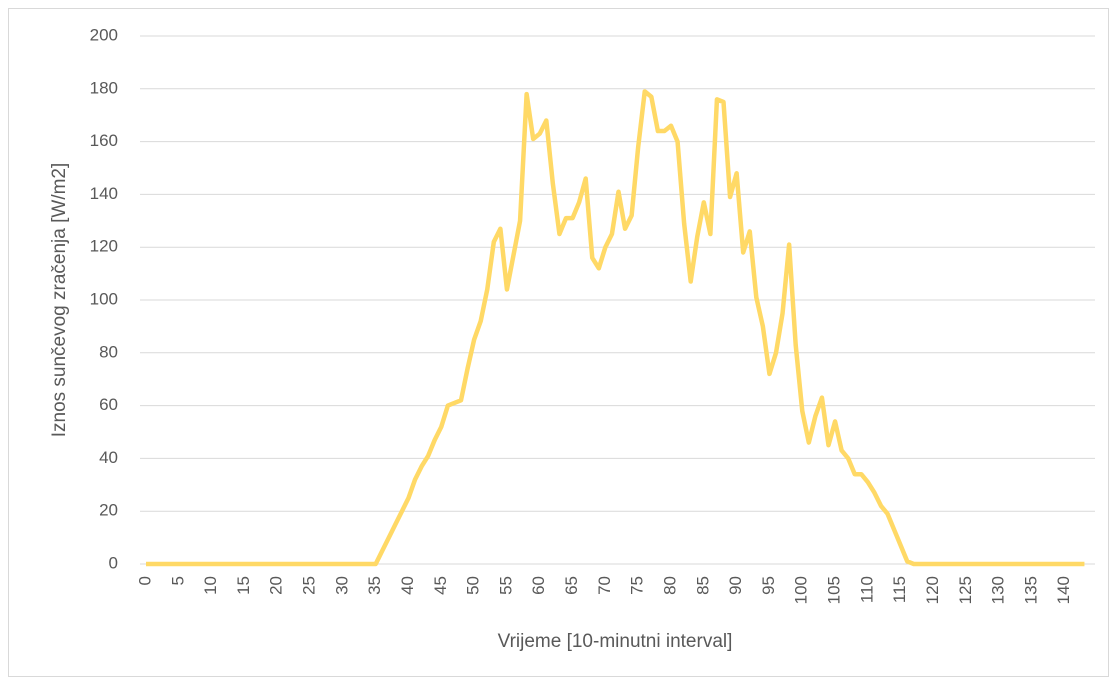 The height and width of the screenshot is (691, 1118). I want to click on x-tick-label: 40, so click(407, 585).